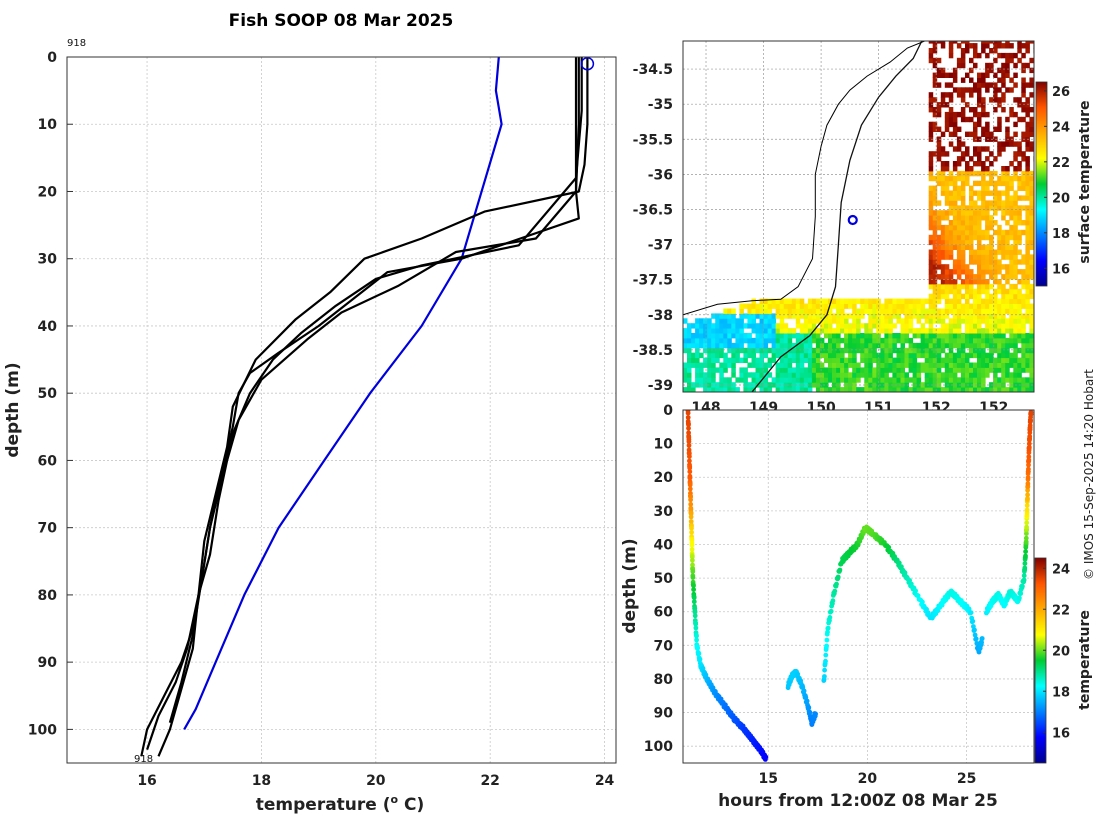 The width and height of the screenshot is (1100, 820). Describe the element at coordinates (411, 805) in the screenshot. I see `profile-xlabel-suffix: C)` at that location.